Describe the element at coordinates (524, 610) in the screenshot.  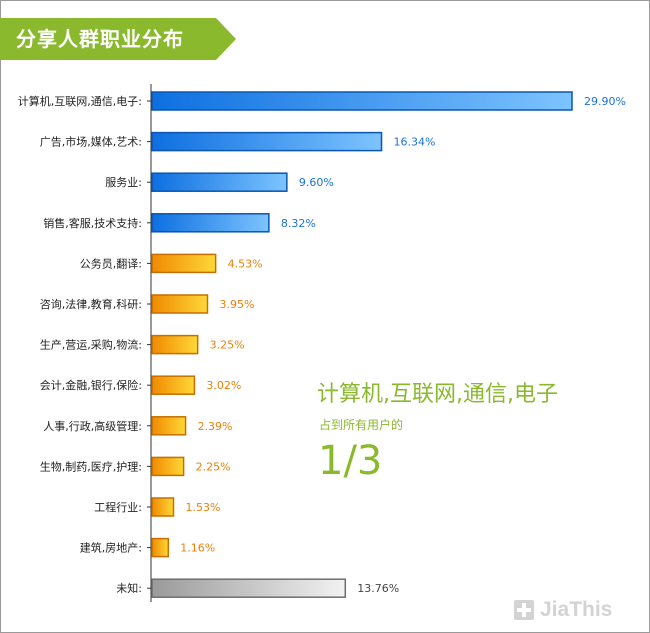
I see `plus-icon` at that location.